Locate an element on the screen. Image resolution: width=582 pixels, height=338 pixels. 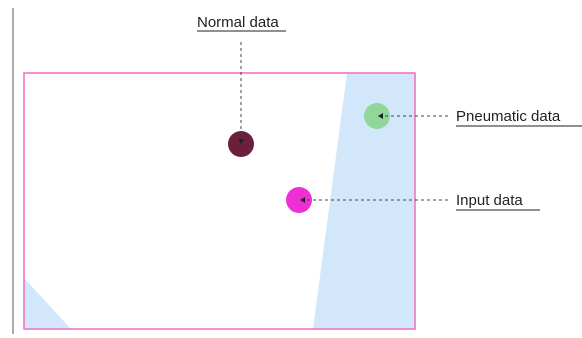
pneumatic-data-arrowhead is located at coordinates (380, 116).